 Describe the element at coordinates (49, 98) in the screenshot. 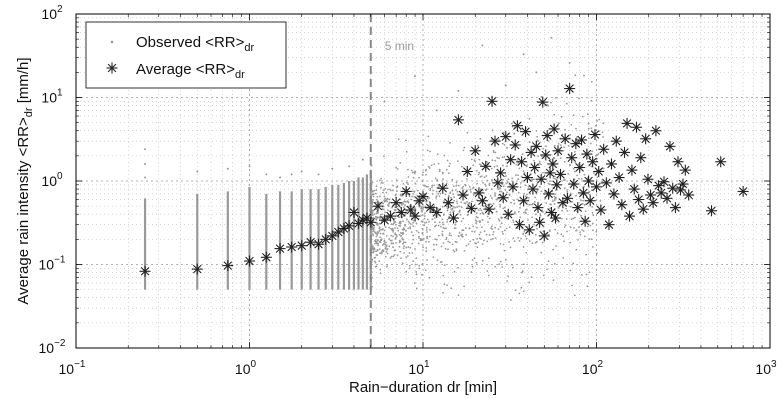

I see `y-tick-base: 10` at that location.